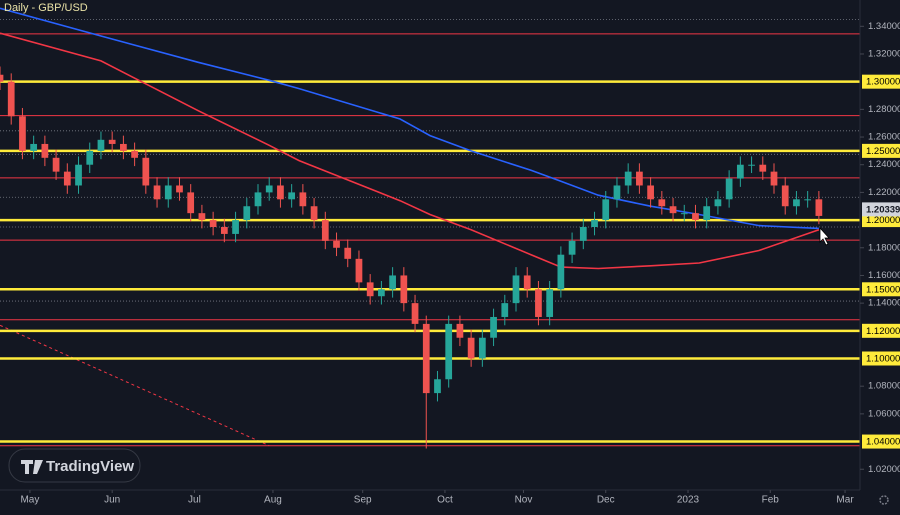 This screenshot has height=515, width=900. Describe the element at coordinates (884, 137) in the screenshot. I see `y-tick-label: 1.26000` at that location.